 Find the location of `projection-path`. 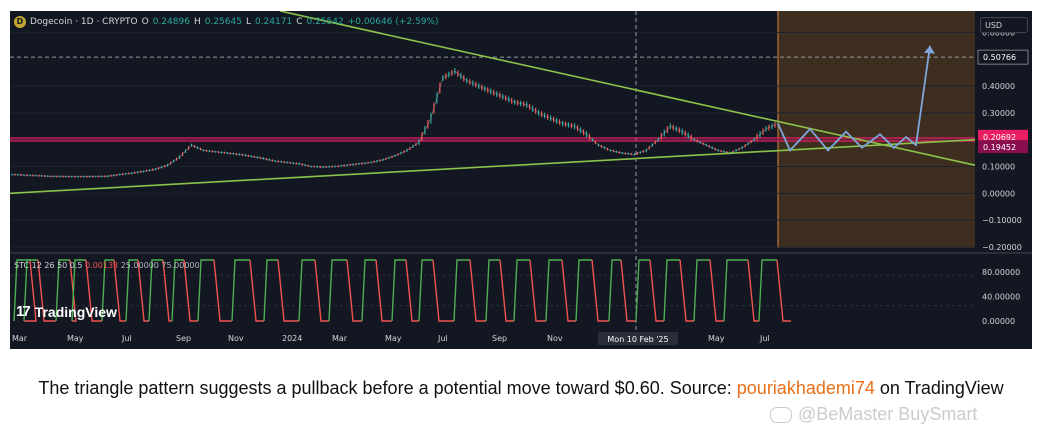

projection-path is located at coordinates (854, 99).